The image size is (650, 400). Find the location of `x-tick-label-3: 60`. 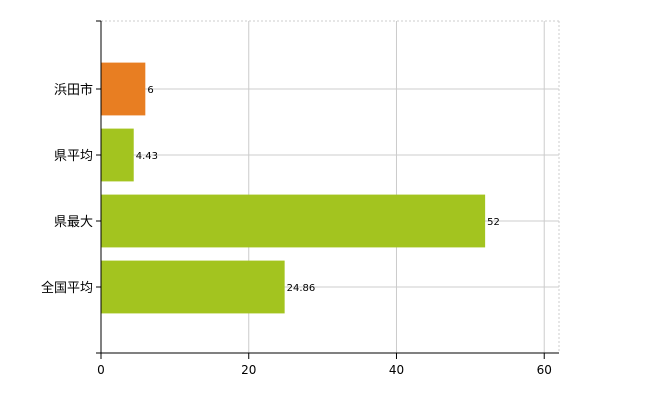

x-tick-label-3: 60 is located at coordinates (544, 370).